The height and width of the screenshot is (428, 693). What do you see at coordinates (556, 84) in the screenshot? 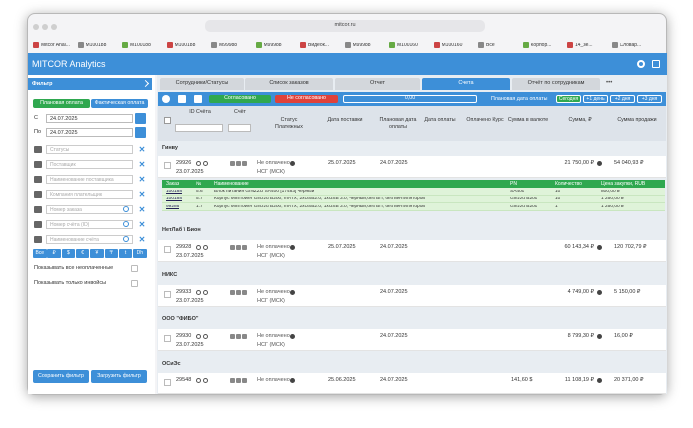
I see `tab: Отчёт по сотрудникам` at bounding box center [556, 84].